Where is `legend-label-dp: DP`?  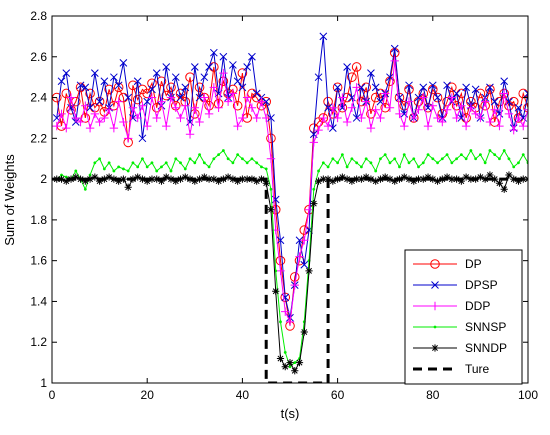 legend-label-dp: DP is located at coordinates (473, 264).